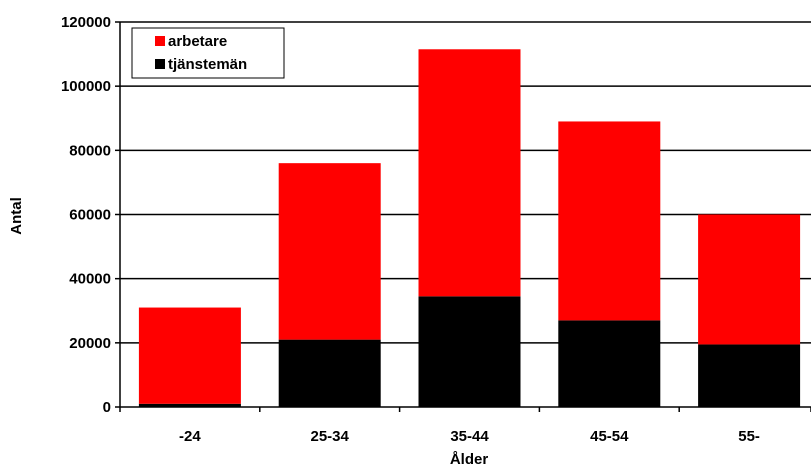 The height and width of the screenshot is (470, 811). Describe the element at coordinates (749, 436) in the screenshot. I see `x-tick-label: 55-` at that location.